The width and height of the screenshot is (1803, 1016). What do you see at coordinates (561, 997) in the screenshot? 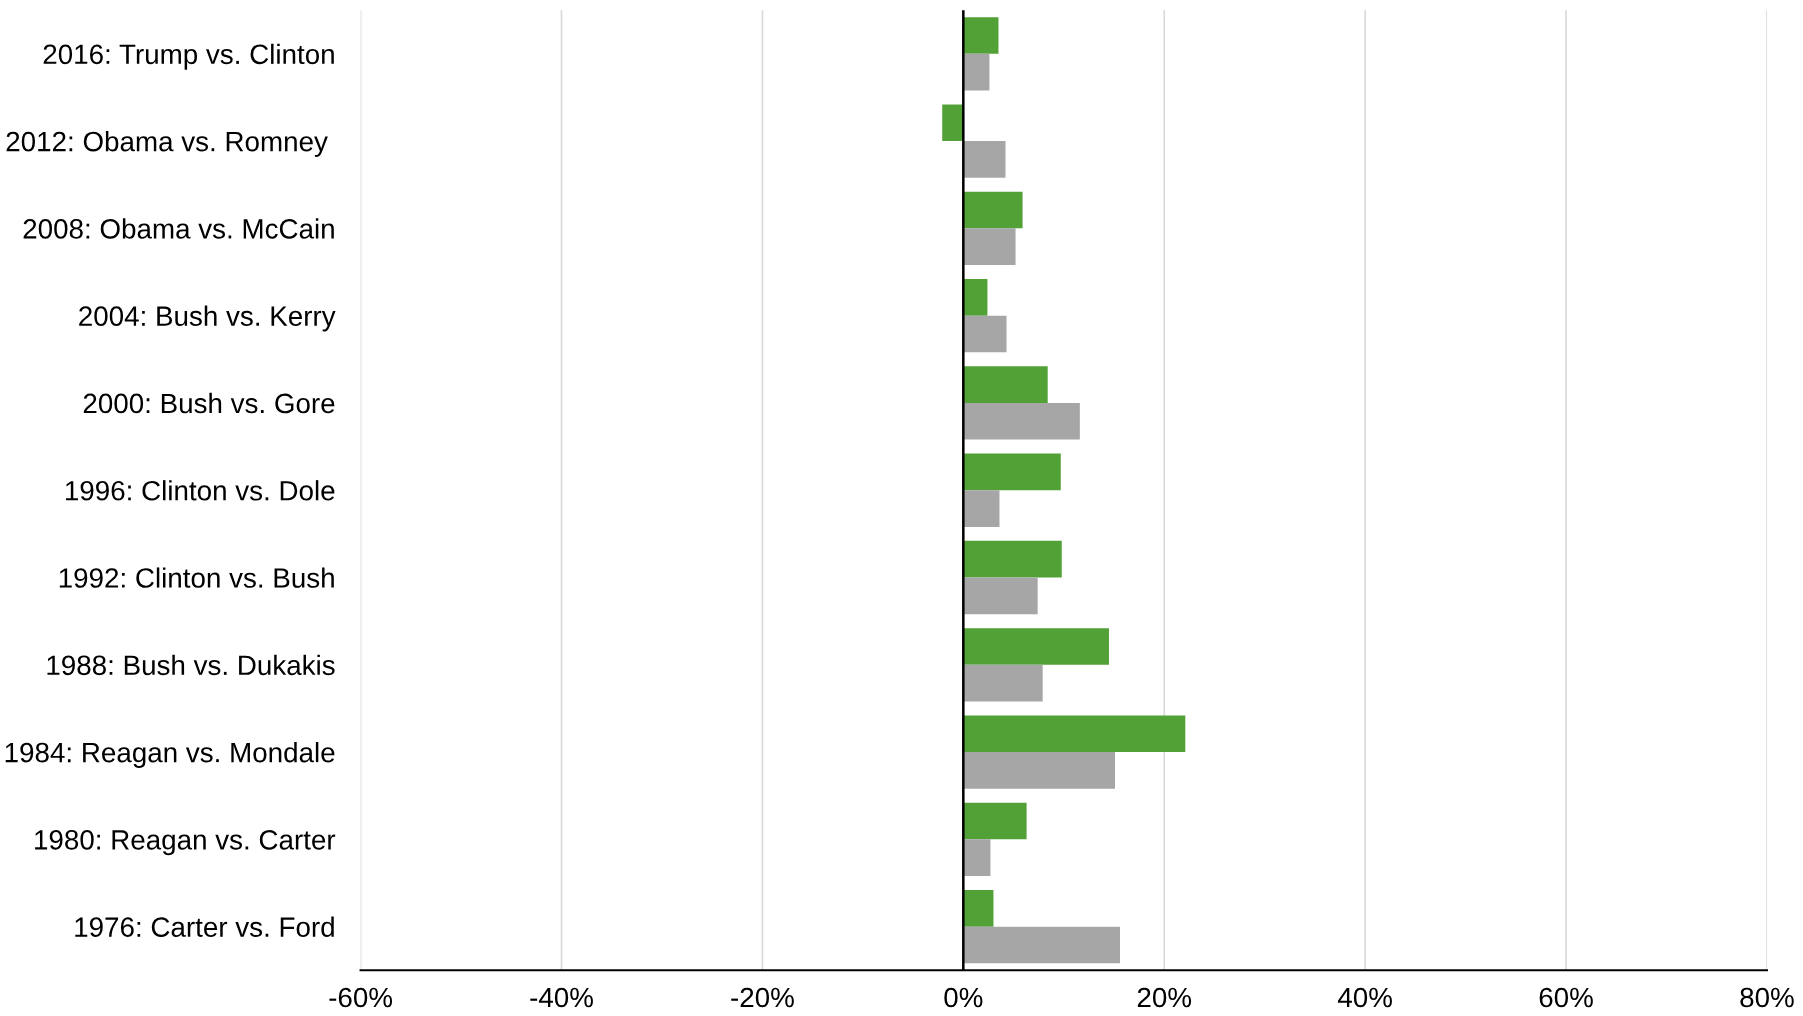
I see `x-tick-label: -40%` at bounding box center [561, 997].